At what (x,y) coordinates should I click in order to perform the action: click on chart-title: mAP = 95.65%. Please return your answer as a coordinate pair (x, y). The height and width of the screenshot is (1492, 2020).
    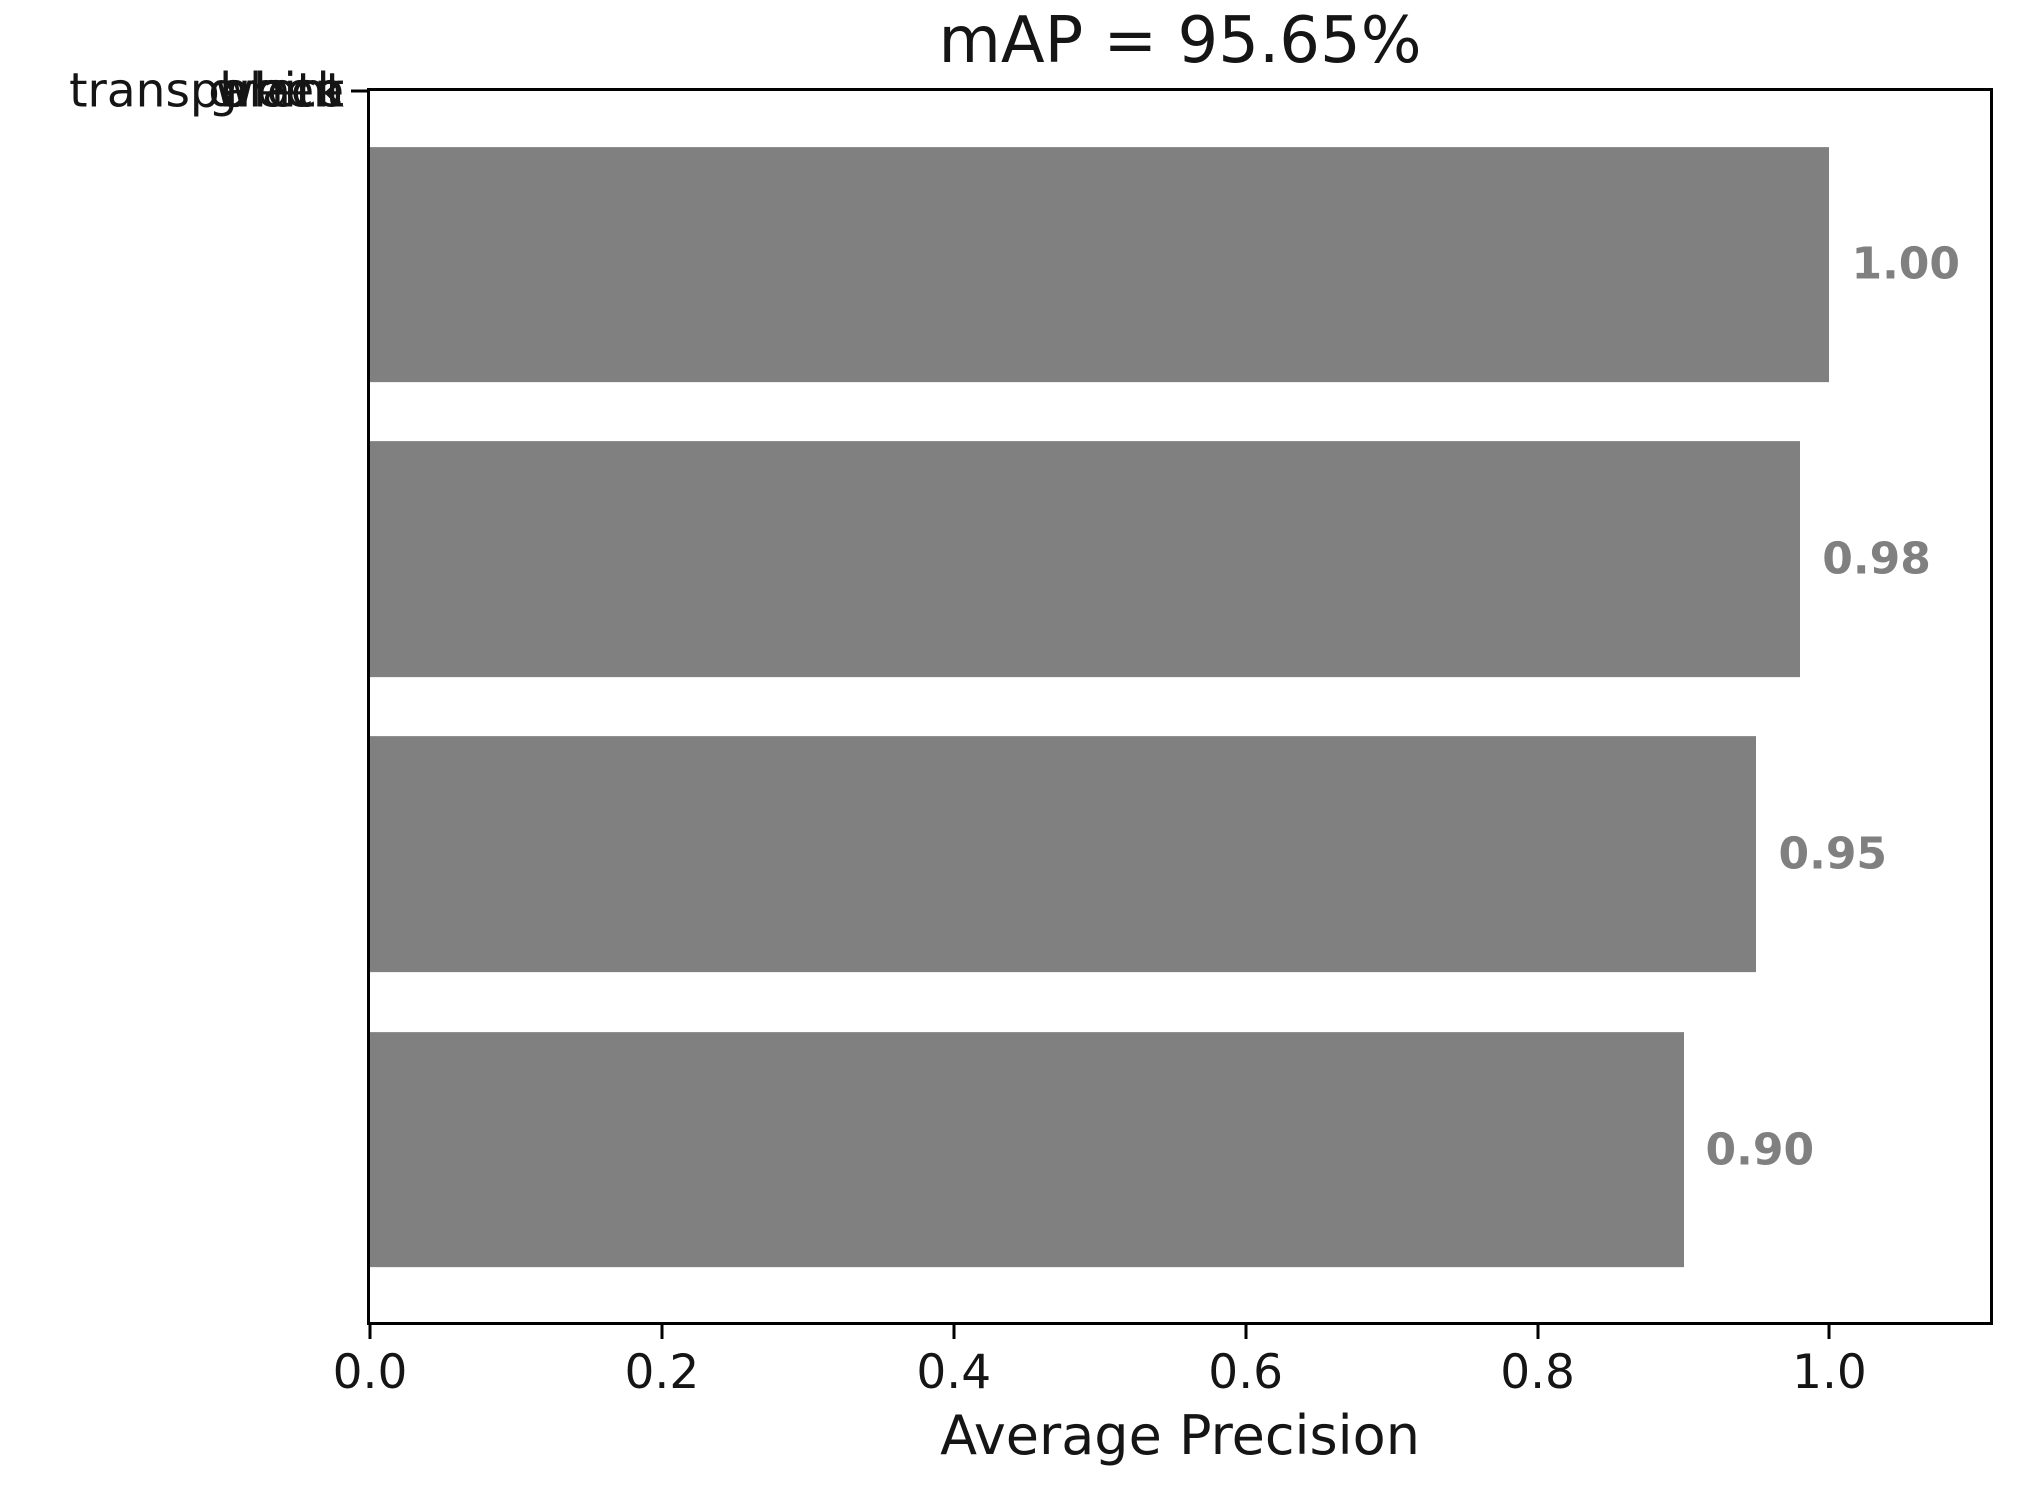
    Looking at the image, I should click on (1180, 41).